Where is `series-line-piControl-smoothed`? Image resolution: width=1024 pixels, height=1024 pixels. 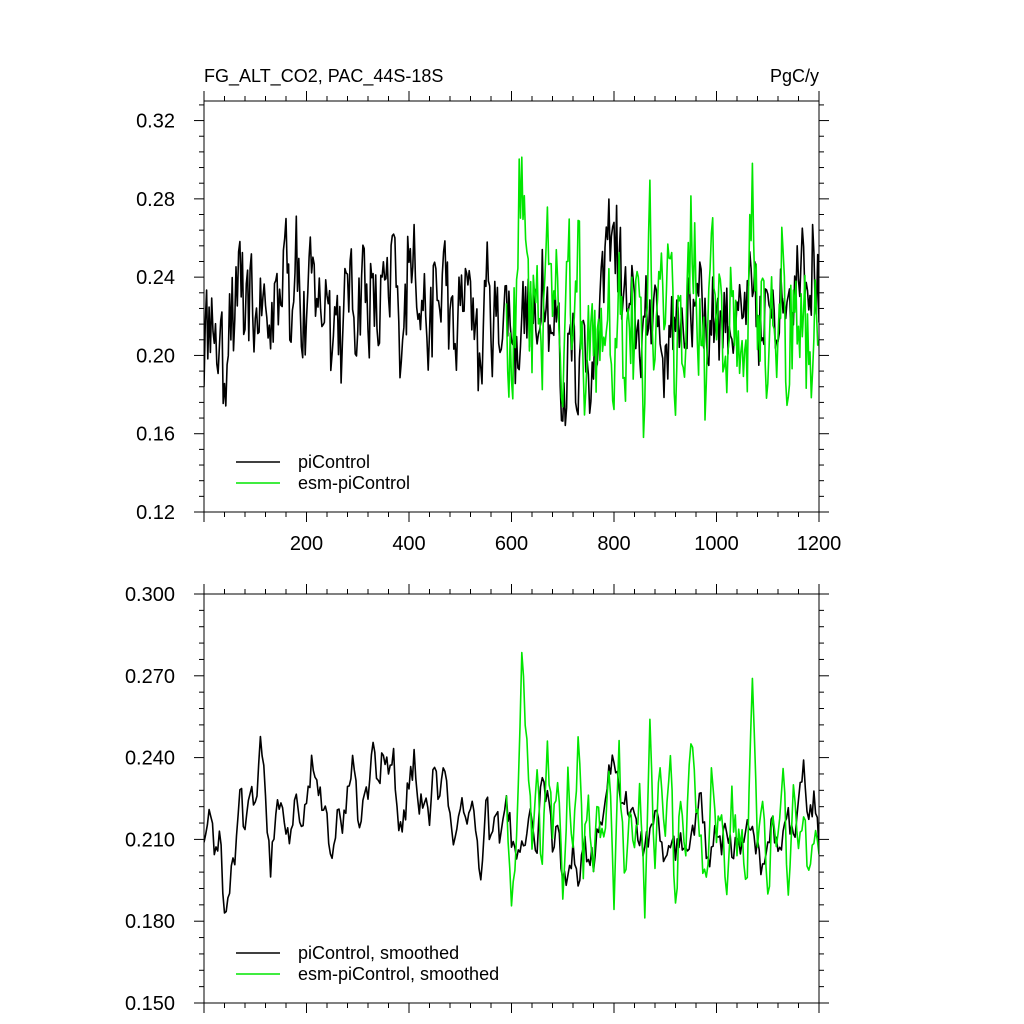
series-line-piControl-smoothed is located at coordinates (511, 824).